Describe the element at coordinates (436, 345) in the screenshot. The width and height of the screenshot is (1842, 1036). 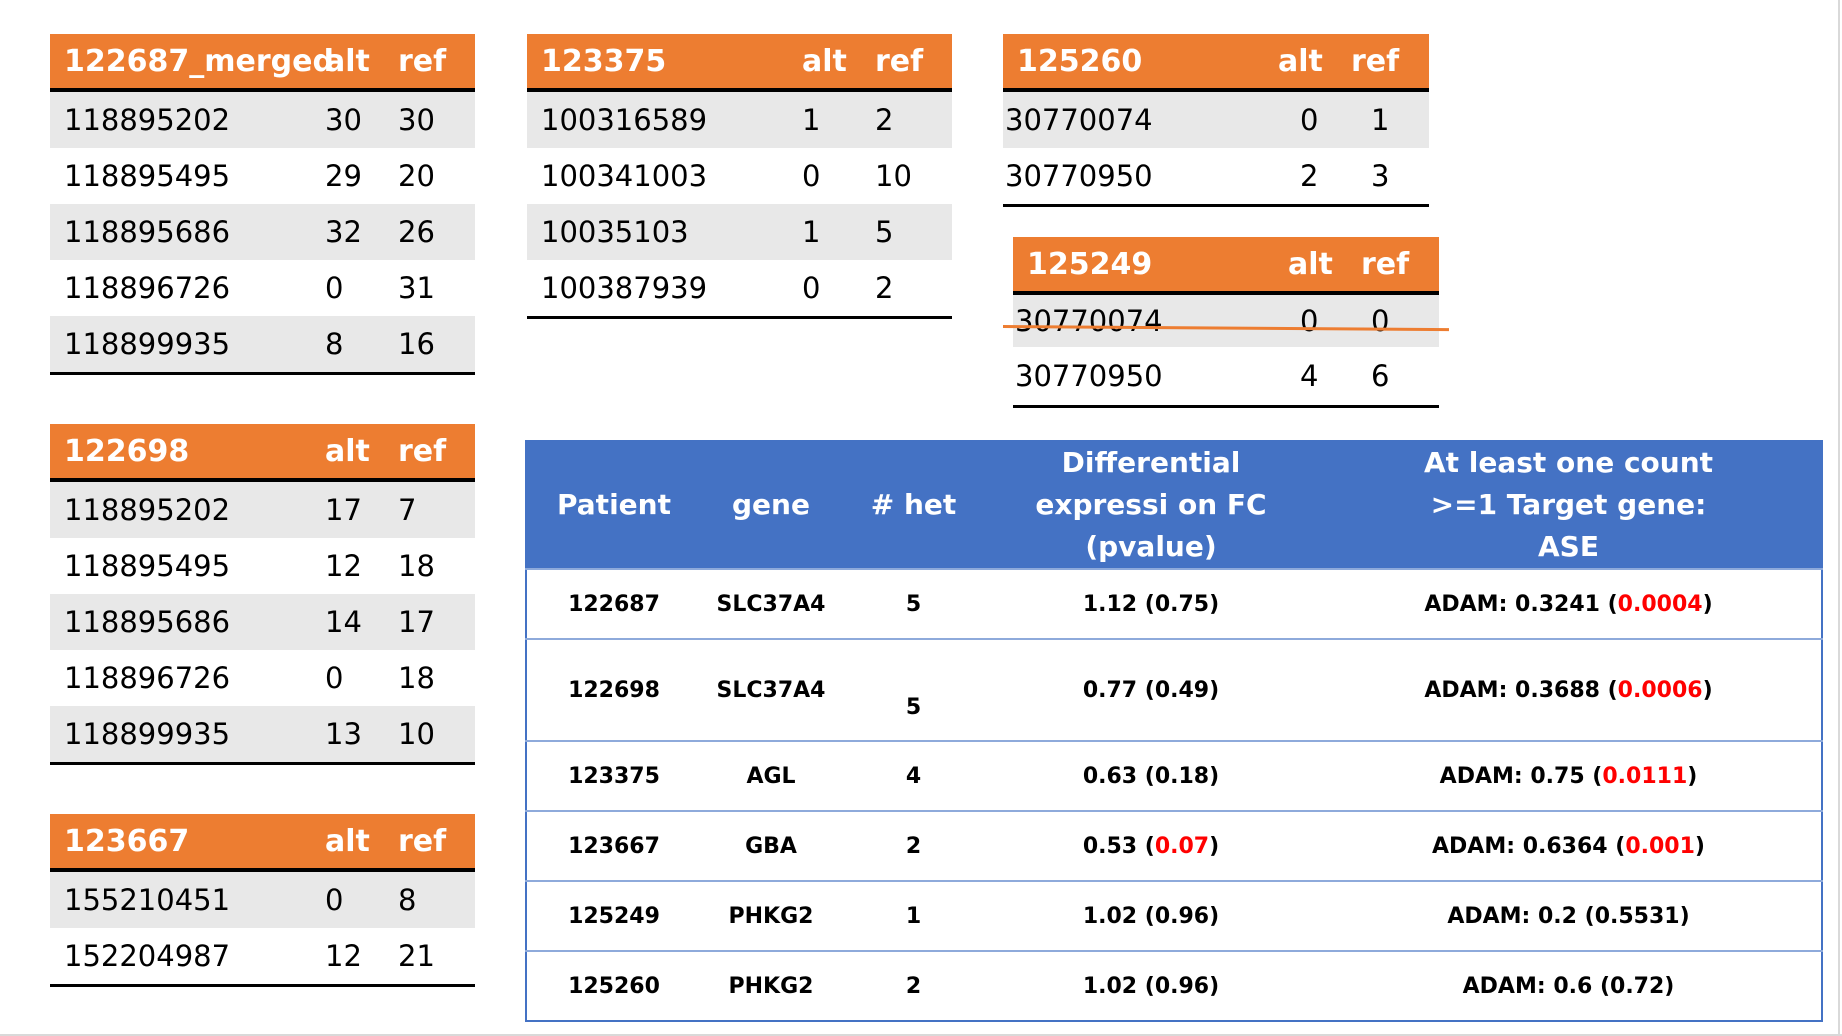
I see `ref-cell: 16` at that location.